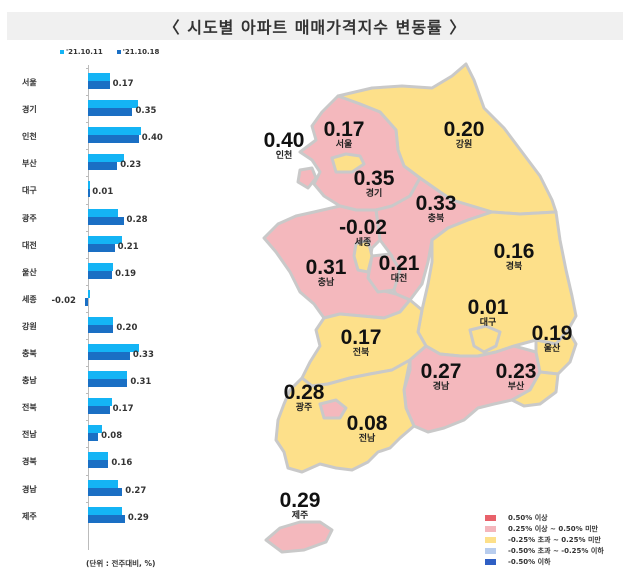  What do you see at coordinates (367, 439) in the screenshot?
I see `map-region-name: 전남` at bounding box center [367, 439].